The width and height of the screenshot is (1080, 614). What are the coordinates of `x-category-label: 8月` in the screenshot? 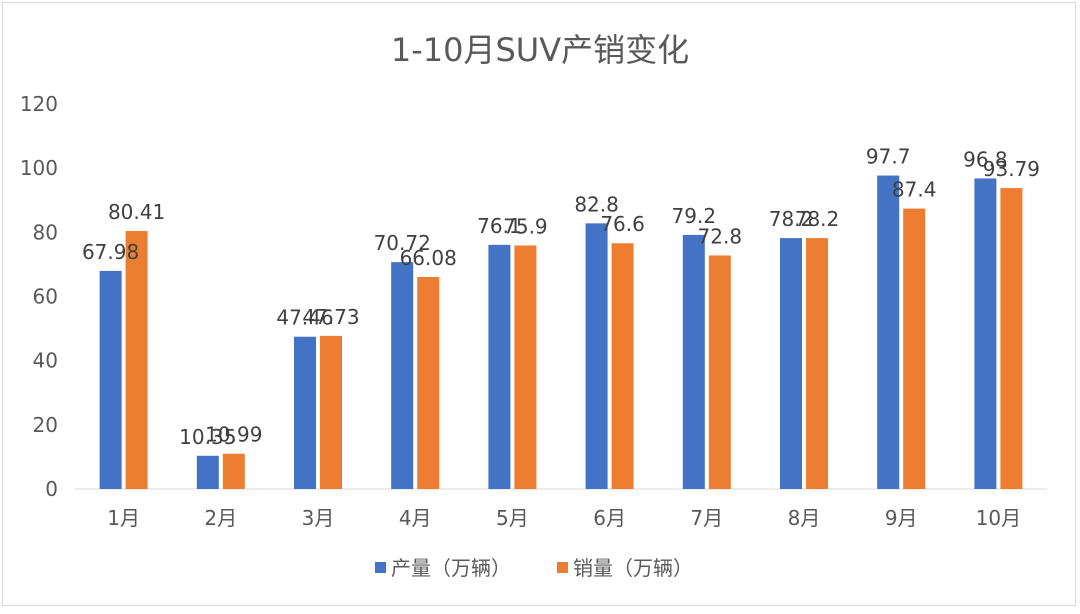 It's located at (804, 518).